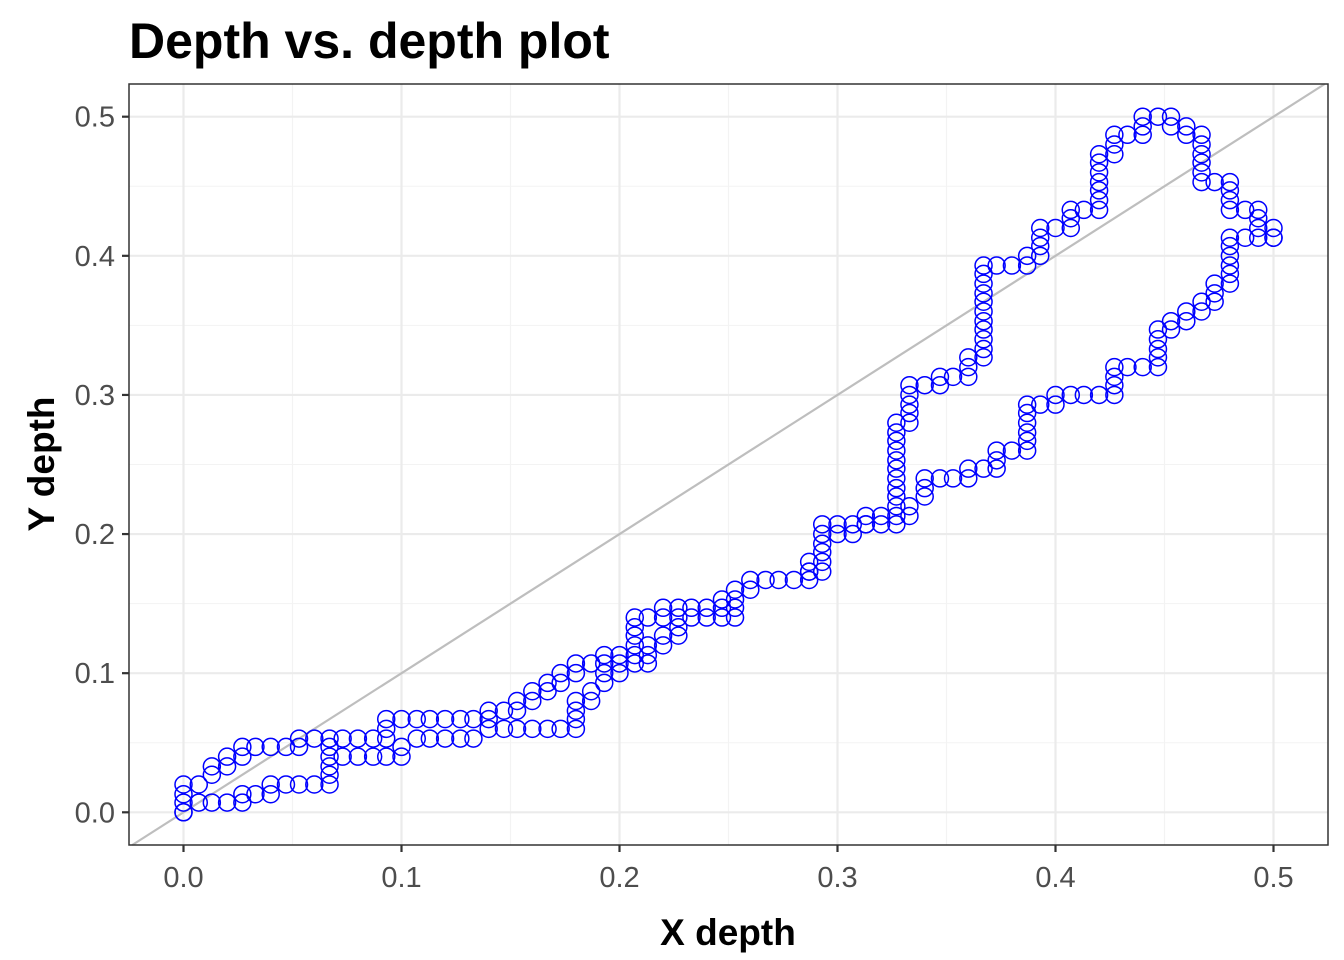 The height and width of the screenshot is (960, 1344). I want to click on x-tick-label: 0.1, so click(401, 878).